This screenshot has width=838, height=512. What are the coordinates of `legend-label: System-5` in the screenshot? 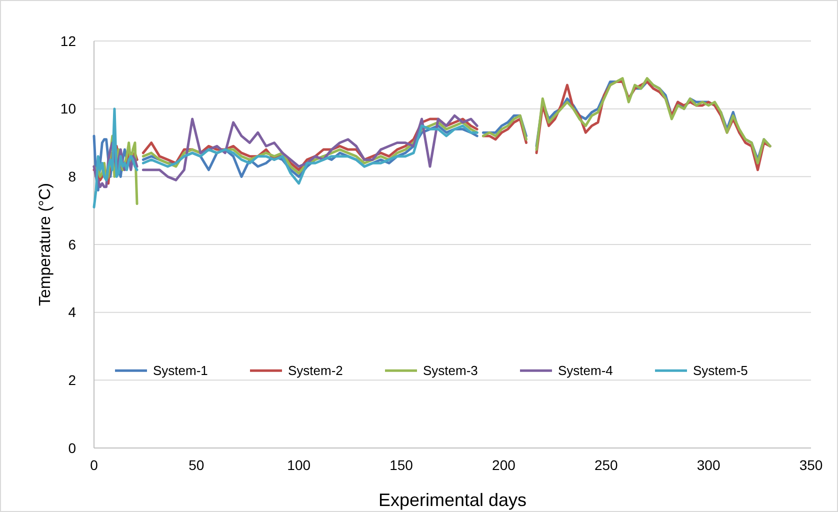 It's located at (720, 370).